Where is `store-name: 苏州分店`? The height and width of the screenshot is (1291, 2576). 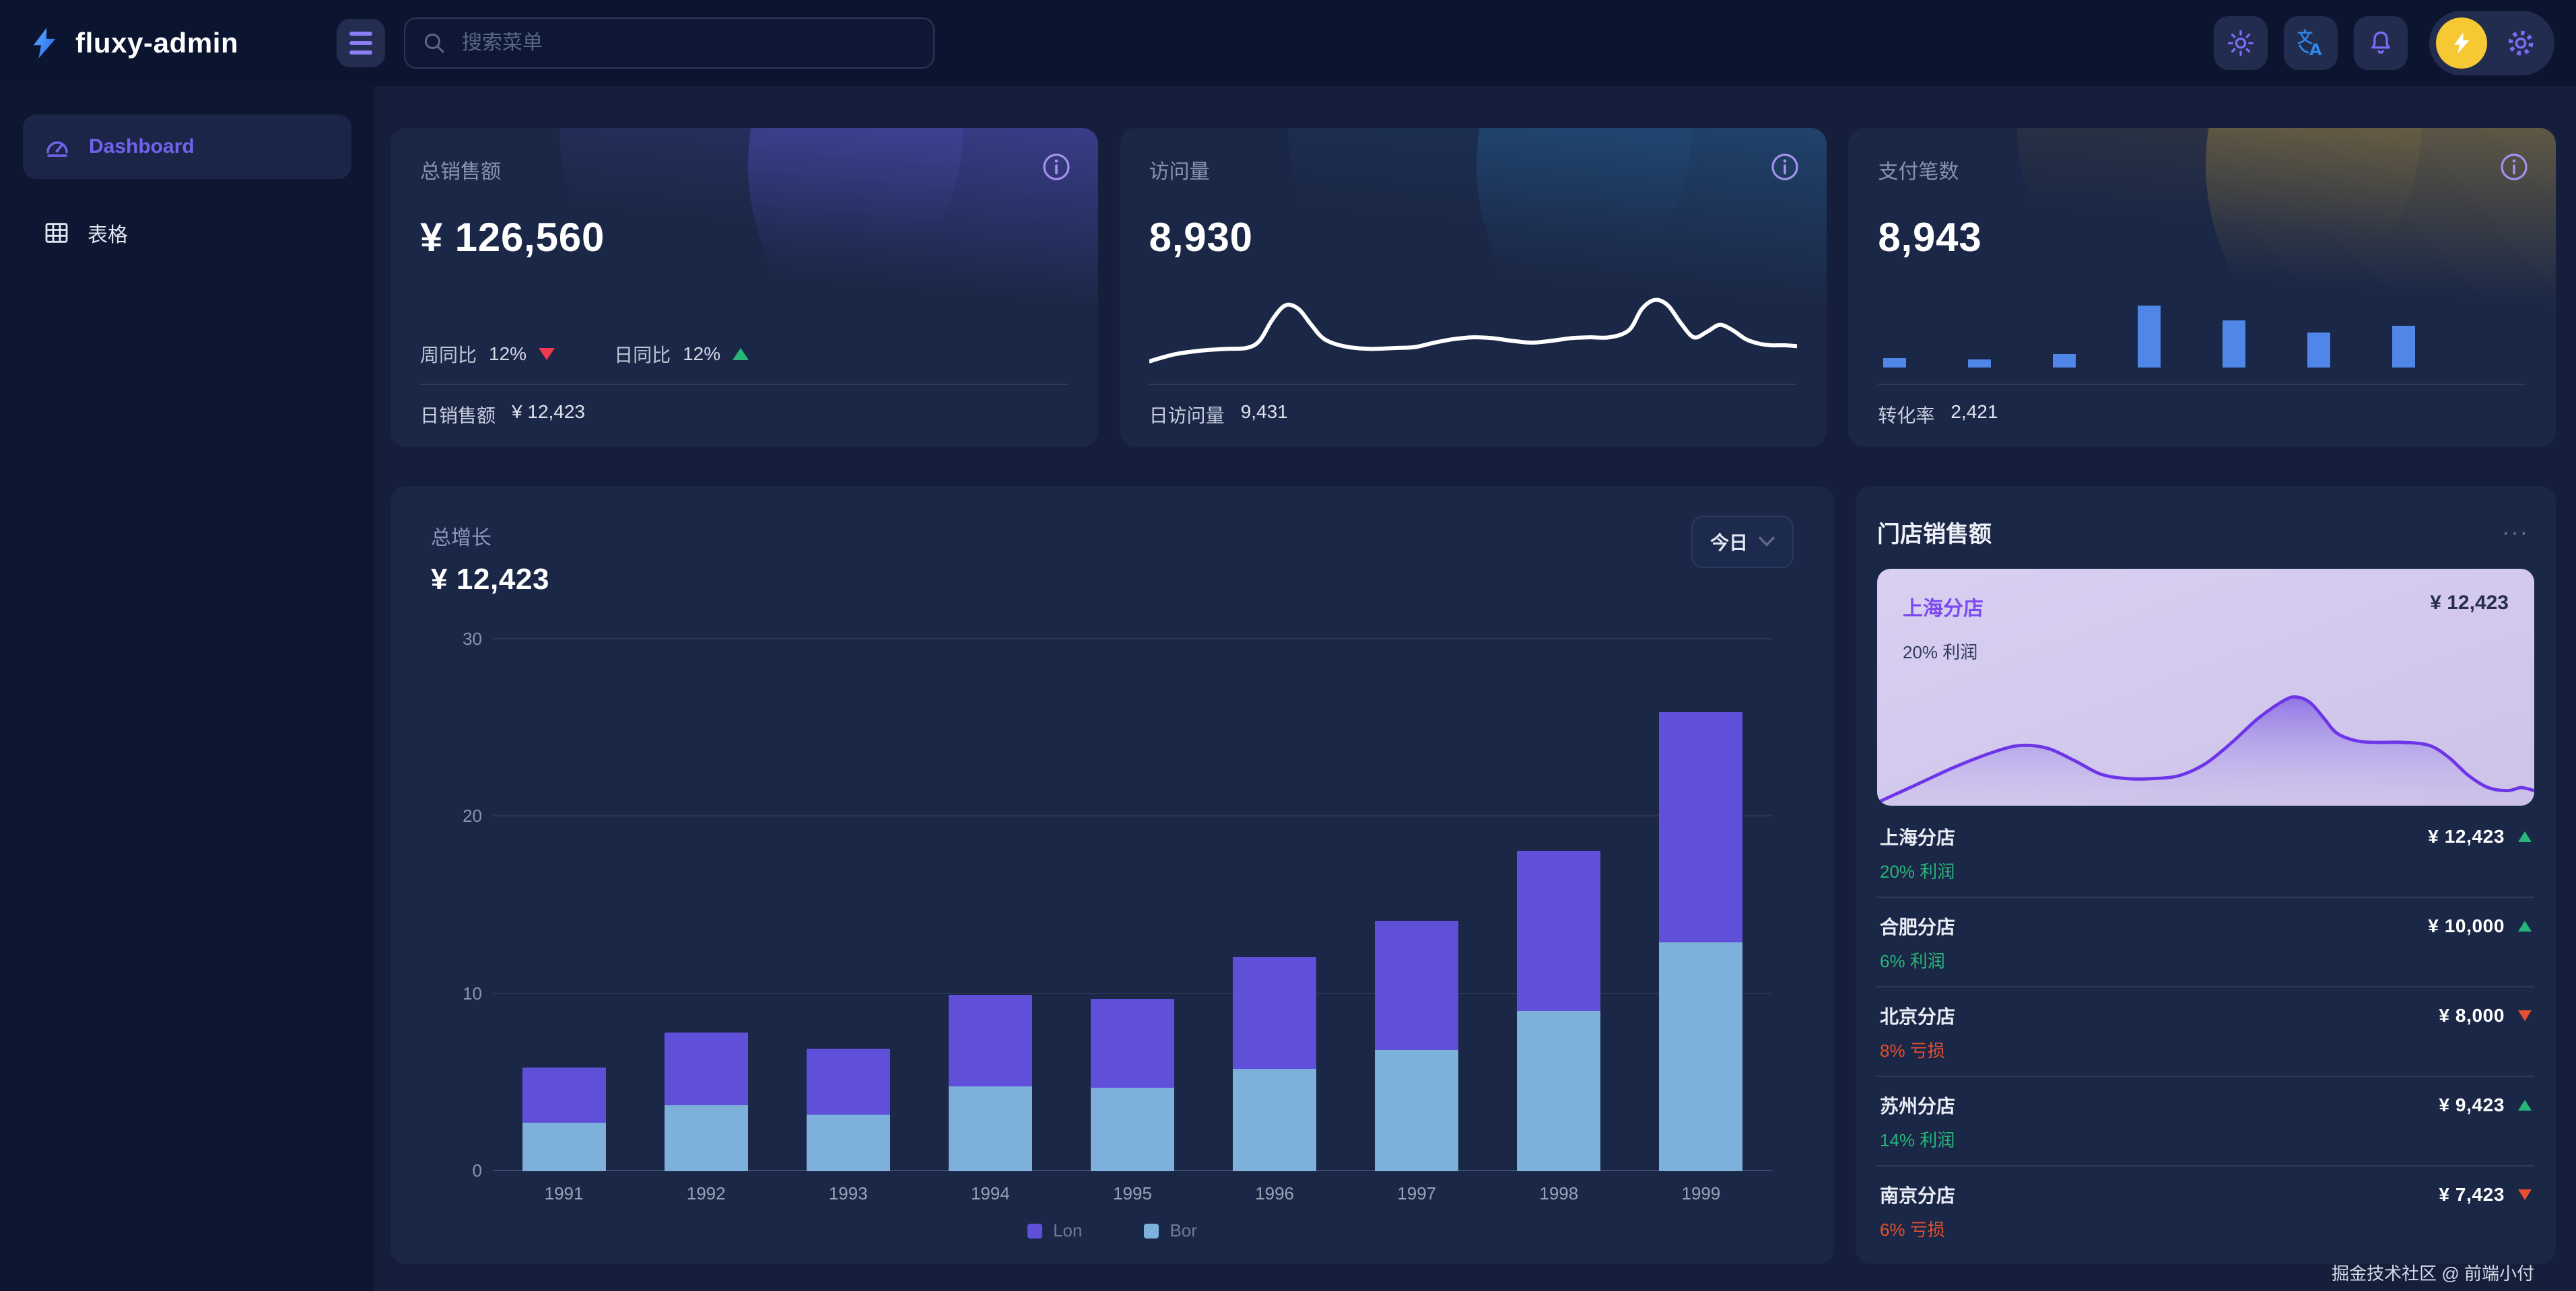
store-name: 苏州分店 is located at coordinates (1918, 1106).